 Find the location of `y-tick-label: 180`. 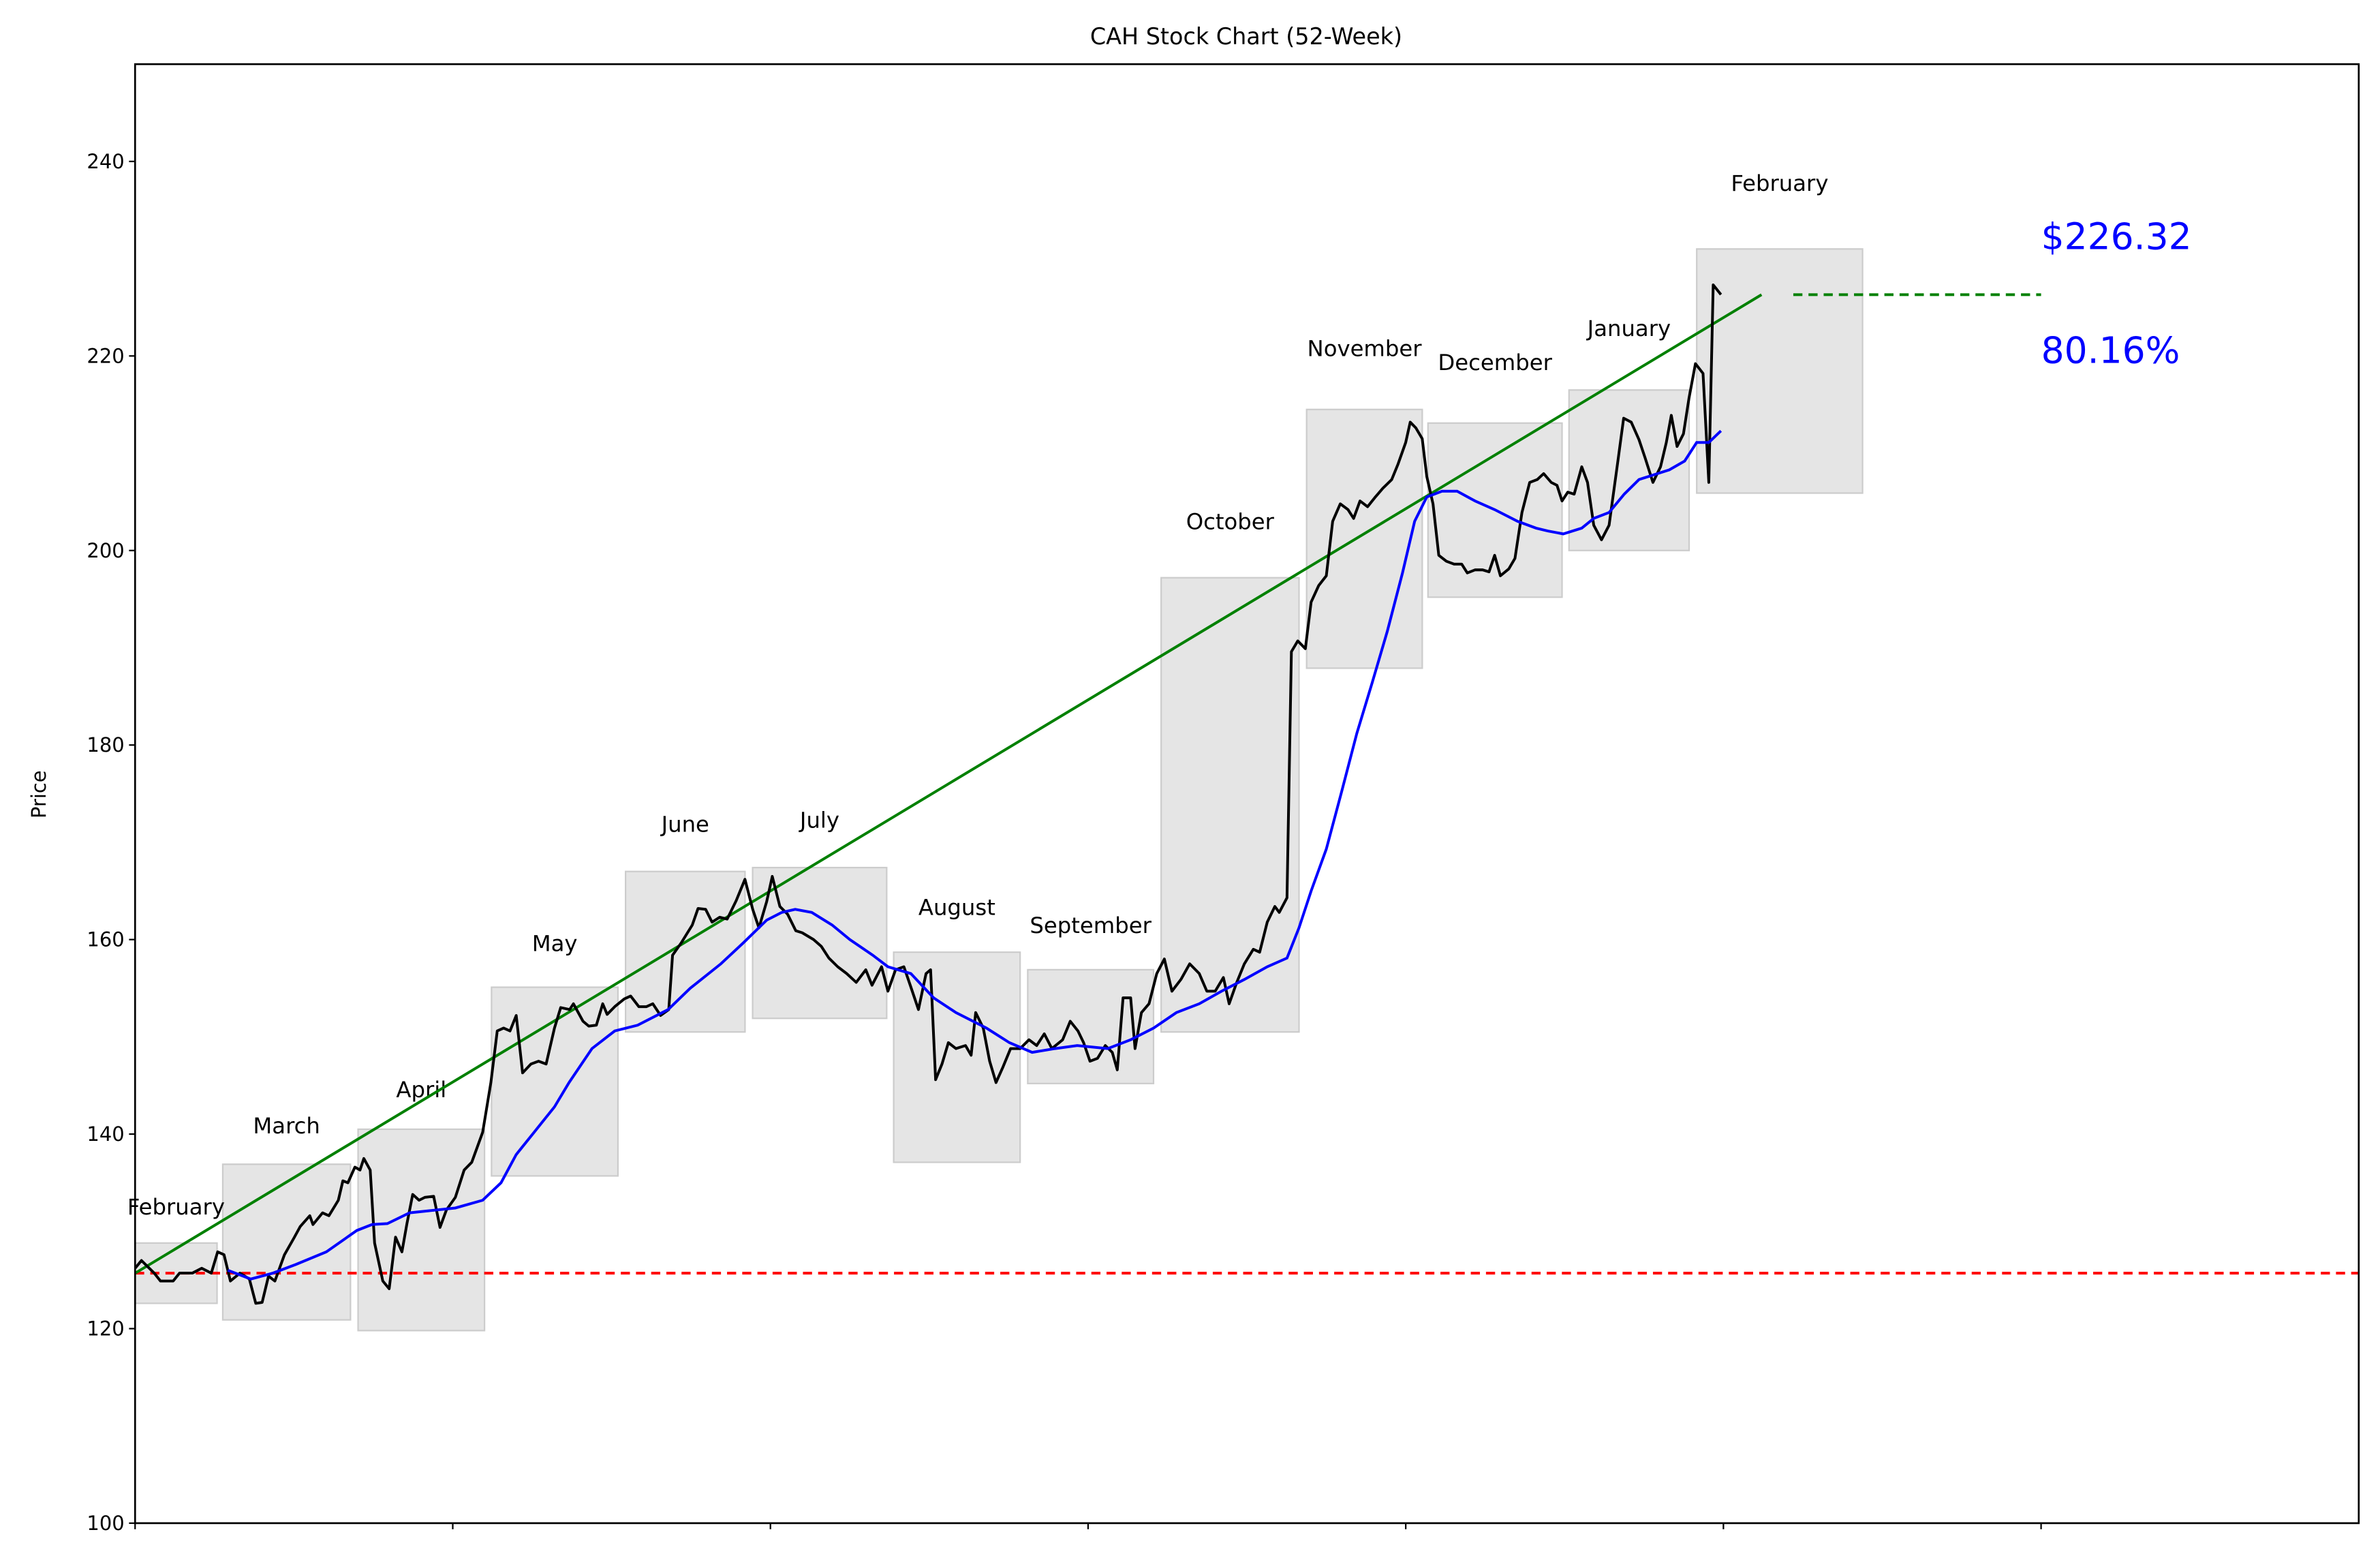

y-tick-label: 180 is located at coordinates (105, 744).